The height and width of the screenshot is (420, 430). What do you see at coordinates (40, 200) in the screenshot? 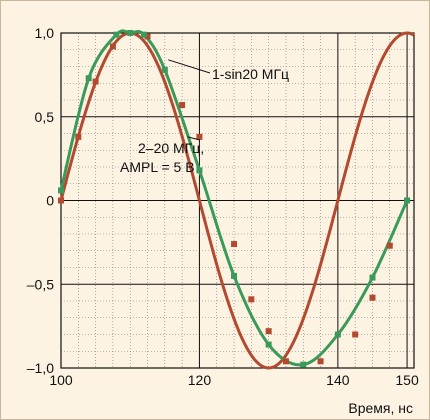
I see `y-axis-tick-labels: 1,0 0,5 0 –0,5 –1,0` at bounding box center [40, 200].